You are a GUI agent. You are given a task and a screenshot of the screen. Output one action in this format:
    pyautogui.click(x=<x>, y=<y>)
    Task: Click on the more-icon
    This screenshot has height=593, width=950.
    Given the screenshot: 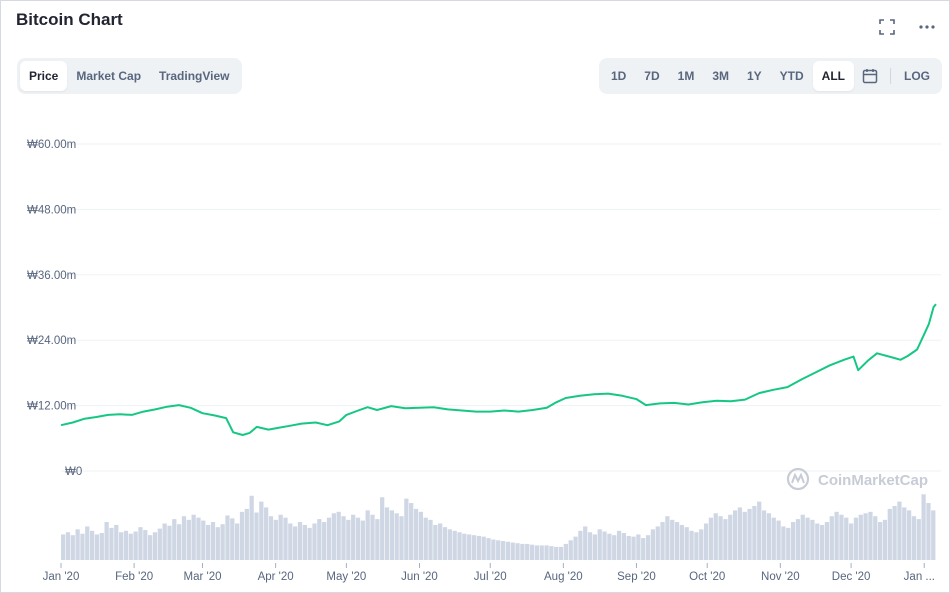 What is the action you would take?
    pyautogui.click(x=927, y=27)
    